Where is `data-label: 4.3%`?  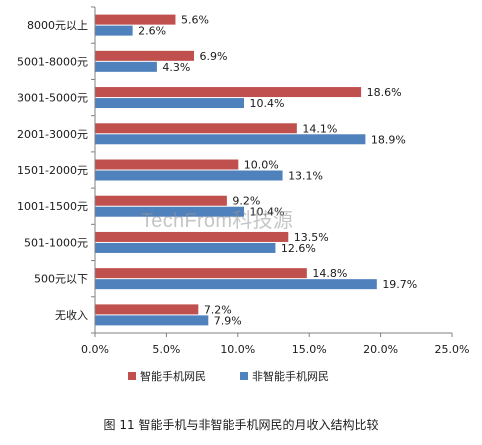 data-label: 4.3% is located at coordinates (176, 67).